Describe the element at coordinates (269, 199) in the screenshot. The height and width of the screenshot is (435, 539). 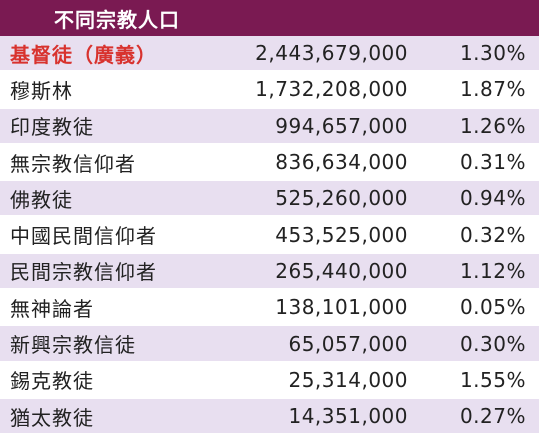
I see `table-row: 佛教徒 525,260,000 0.94%` at that location.